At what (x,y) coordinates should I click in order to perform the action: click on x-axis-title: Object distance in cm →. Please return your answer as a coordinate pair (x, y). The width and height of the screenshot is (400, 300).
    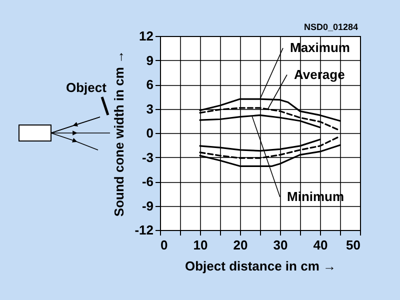
    Looking at the image, I should click on (260, 266).